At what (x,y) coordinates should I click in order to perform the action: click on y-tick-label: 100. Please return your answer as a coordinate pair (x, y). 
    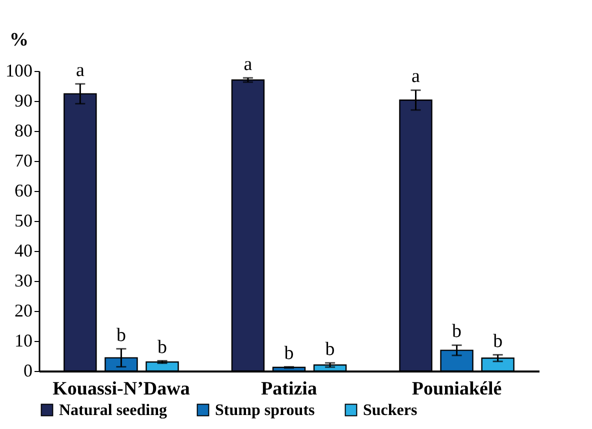
    Looking at the image, I should click on (19, 70).